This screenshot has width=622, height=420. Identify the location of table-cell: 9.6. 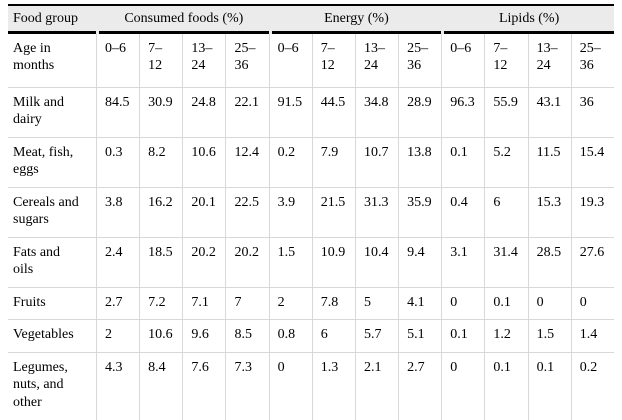
(204, 336).